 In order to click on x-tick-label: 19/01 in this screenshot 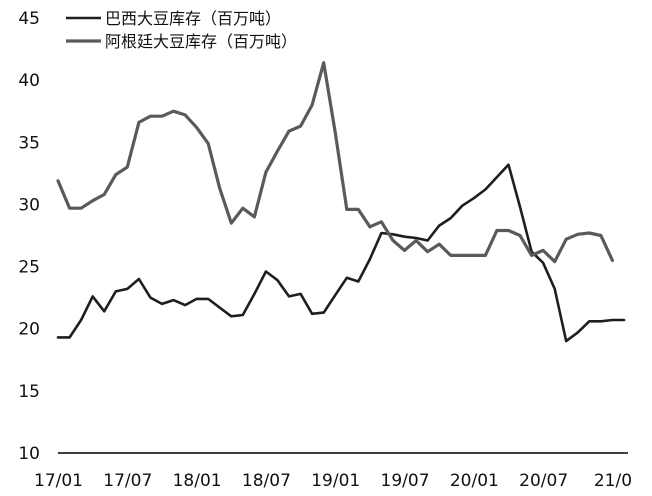, I will do `click(335, 481)`.